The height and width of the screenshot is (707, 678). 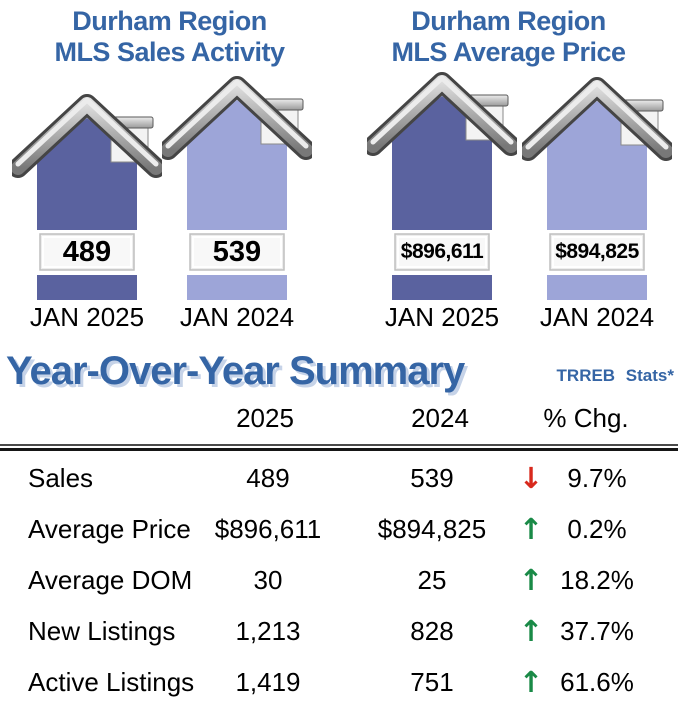 What do you see at coordinates (508, 21) in the screenshot?
I see `price-title-line1: Durham Region` at bounding box center [508, 21].